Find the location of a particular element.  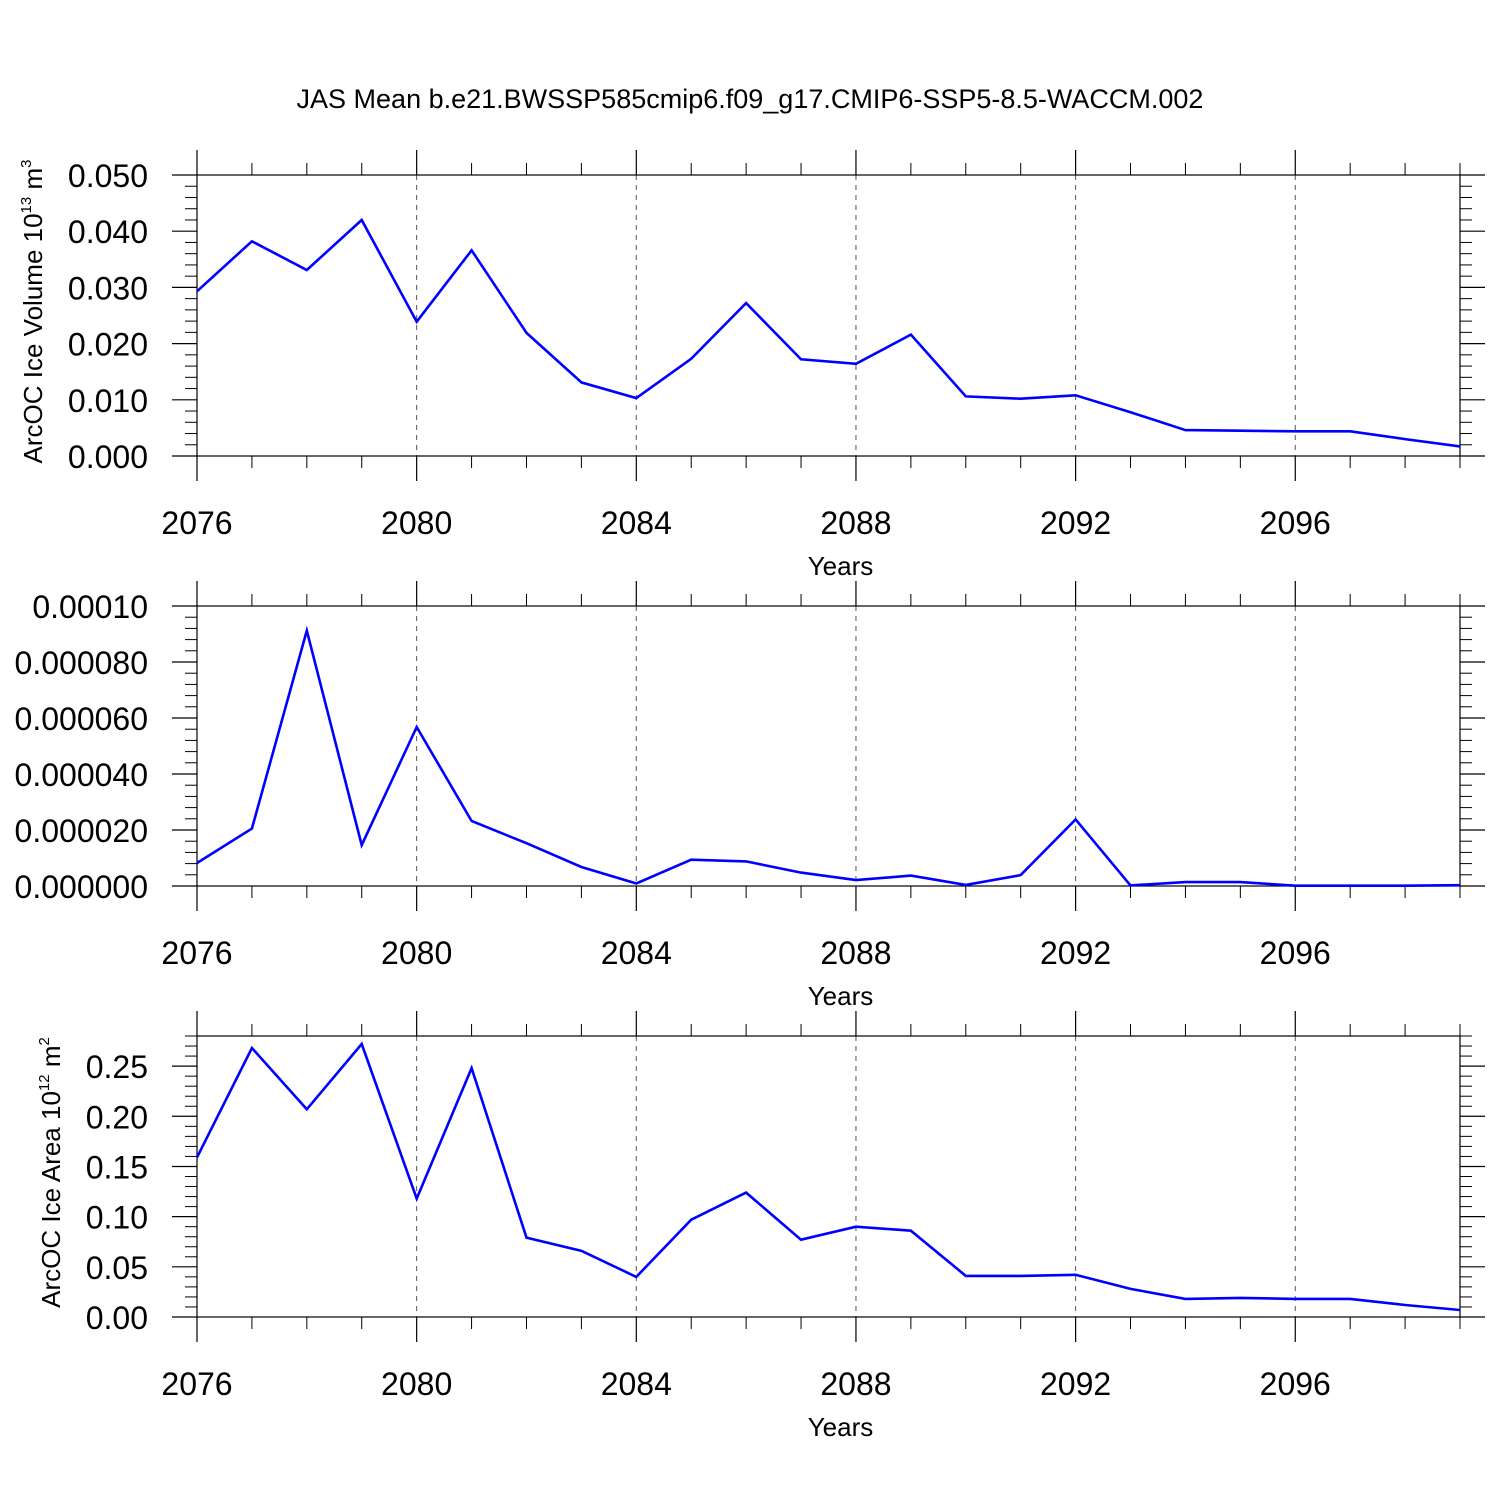

y-tick-label: 0.000040 is located at coordinates (81, 775).